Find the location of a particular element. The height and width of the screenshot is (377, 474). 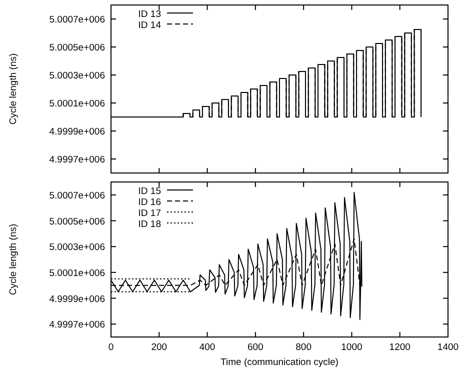

x-tick-label: 600 is located at coordinates (256, 347).